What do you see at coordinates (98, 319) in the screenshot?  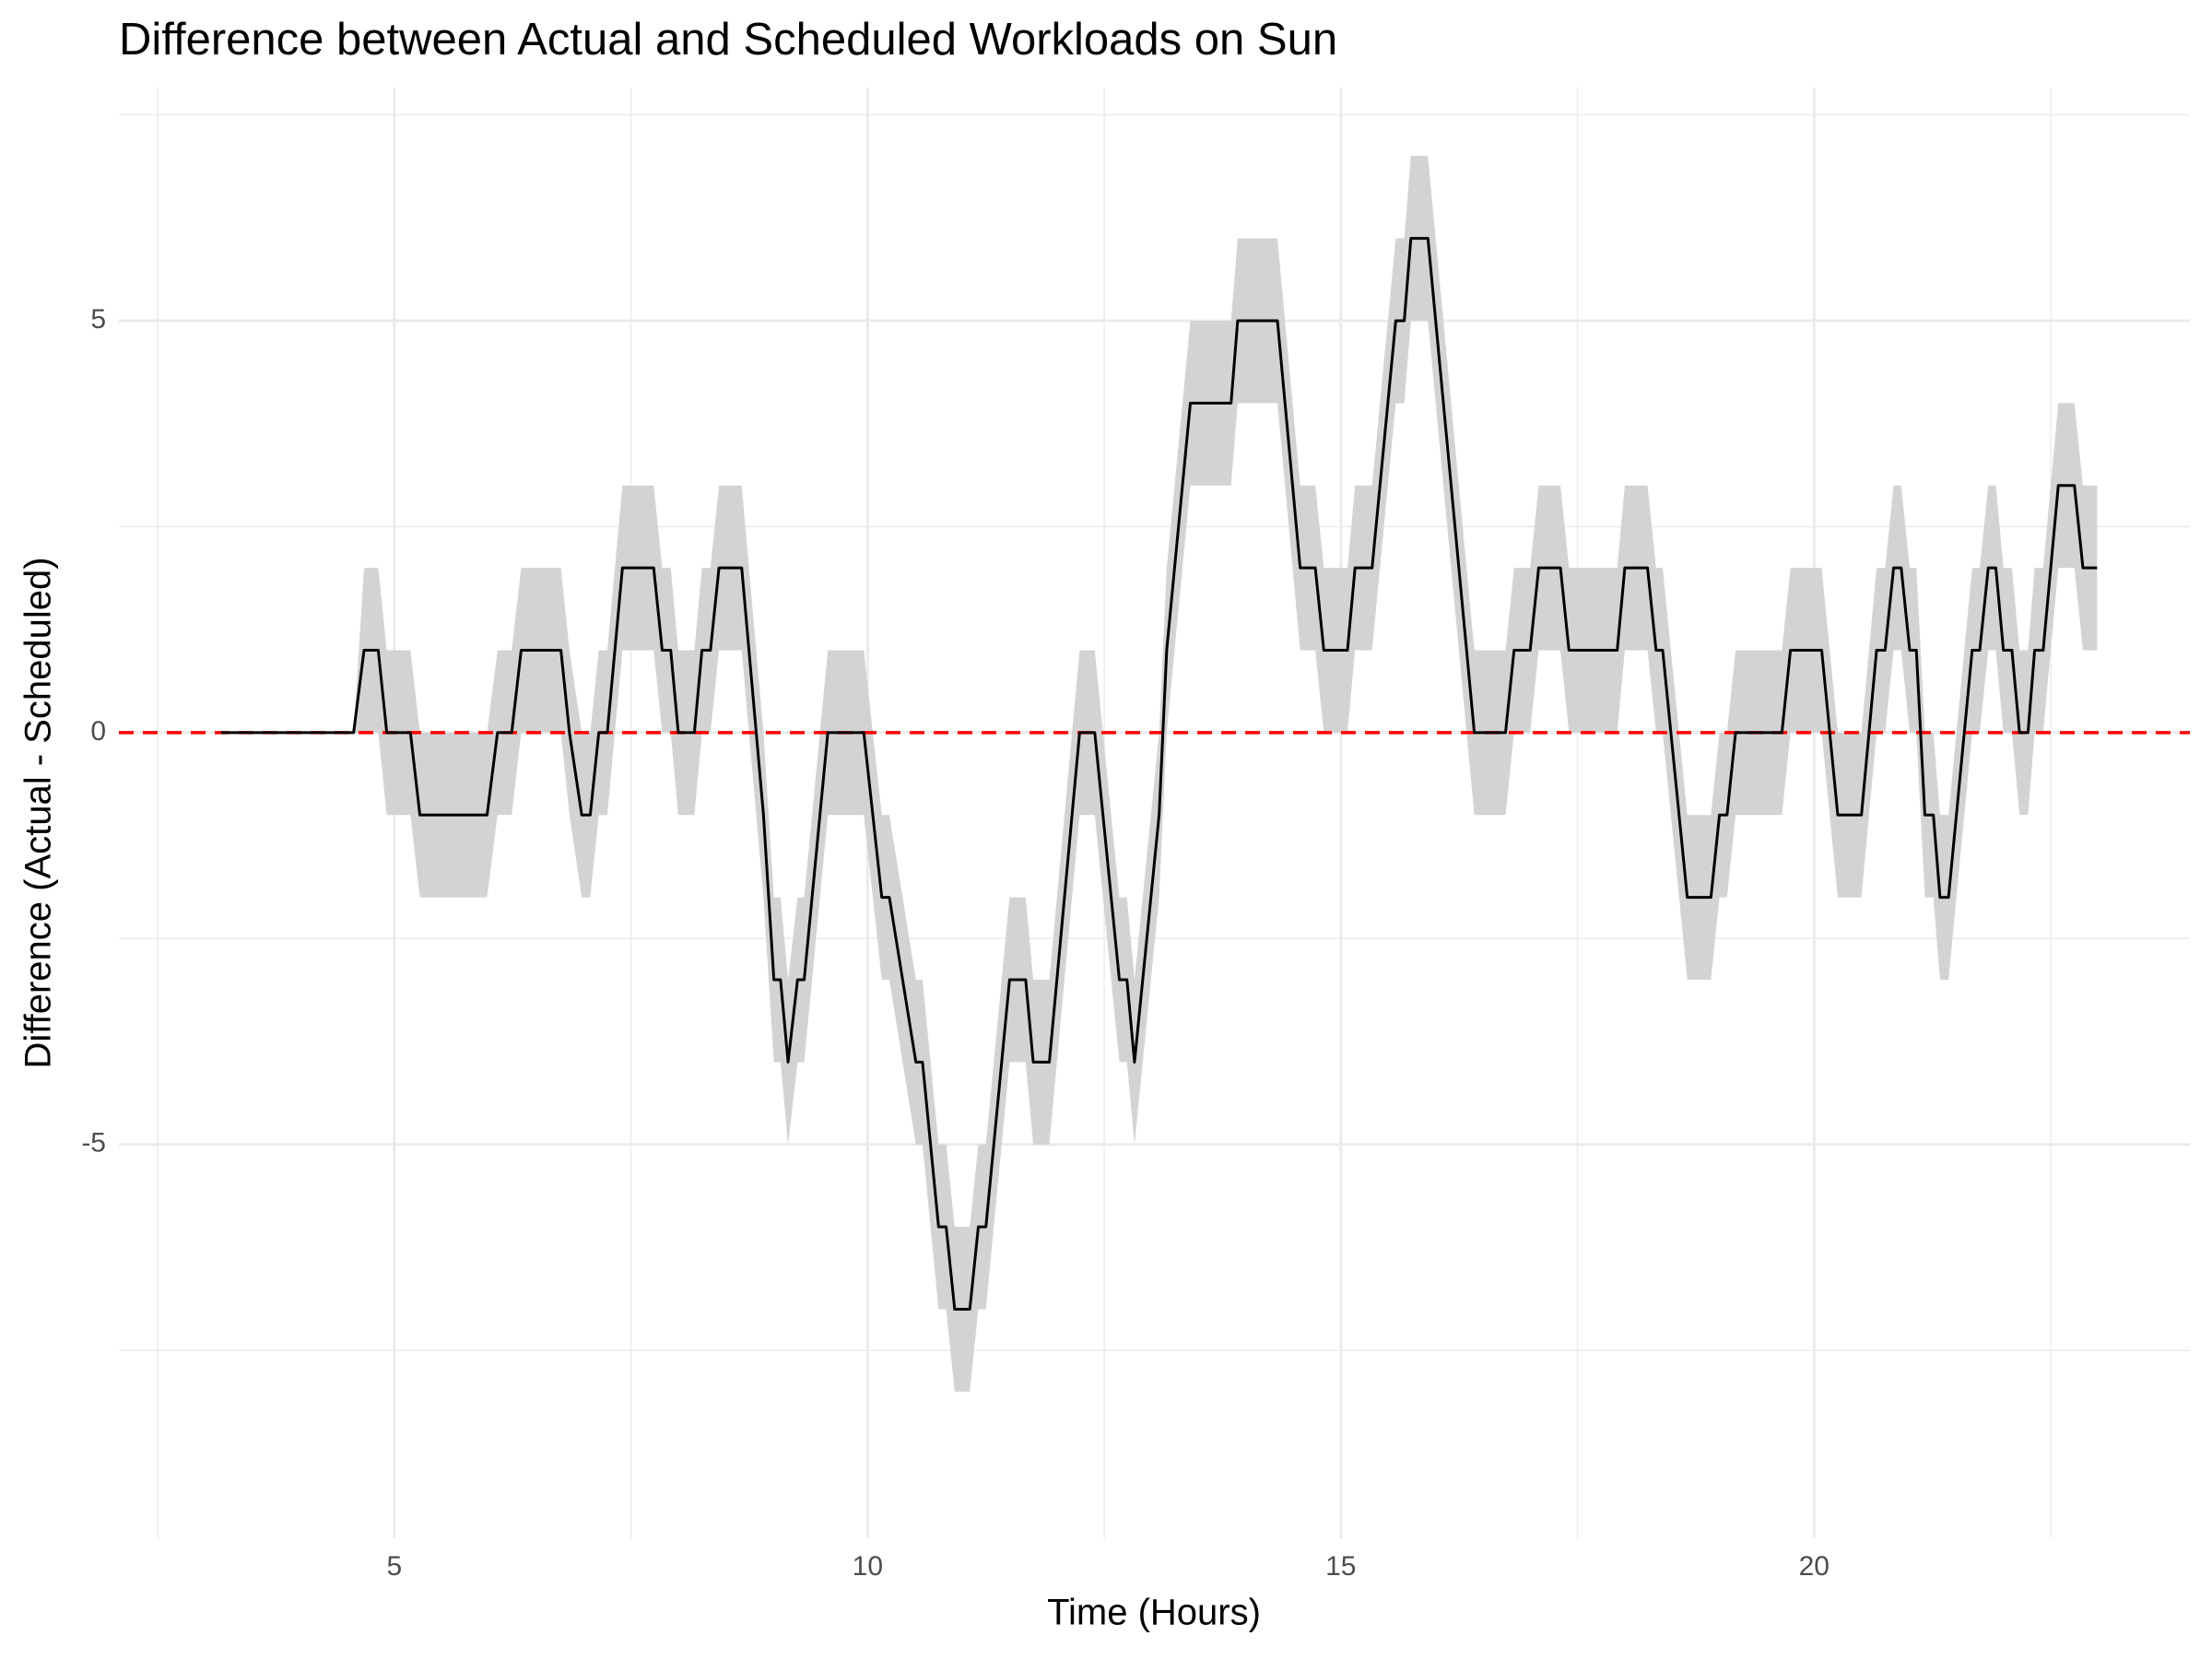 I see `y-tick-label: 5` at bounding box center [98, 319].